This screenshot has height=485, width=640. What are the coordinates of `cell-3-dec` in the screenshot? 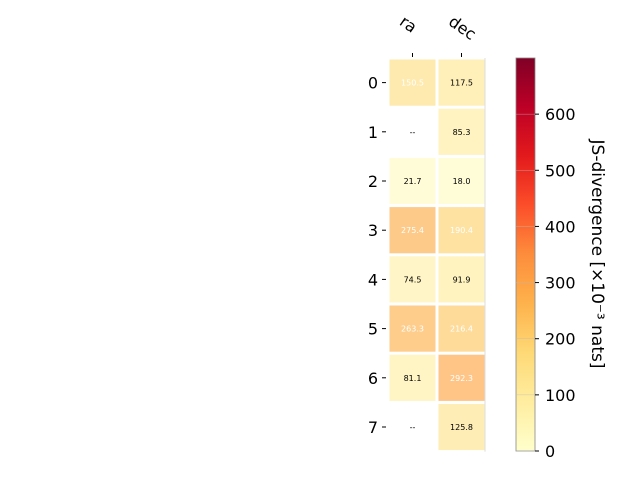 It's located at (461, 230).